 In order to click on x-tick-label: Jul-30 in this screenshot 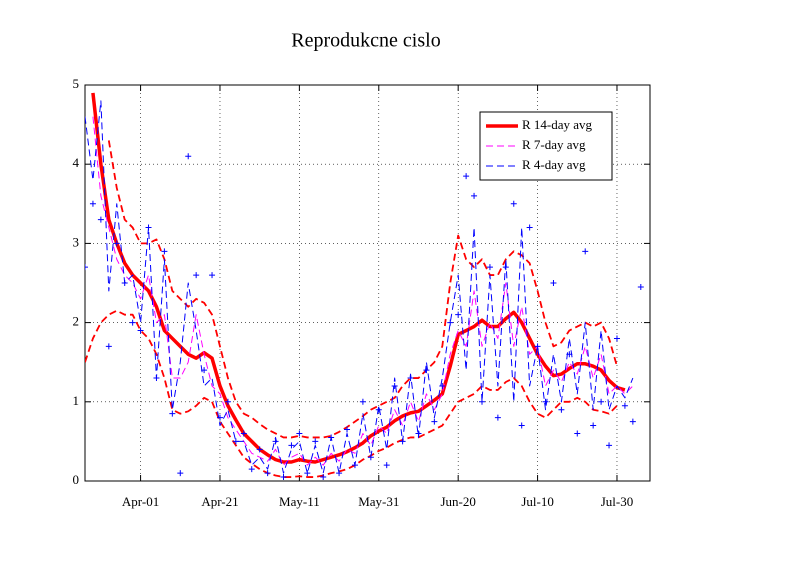, I will do `click(617, 501)`.